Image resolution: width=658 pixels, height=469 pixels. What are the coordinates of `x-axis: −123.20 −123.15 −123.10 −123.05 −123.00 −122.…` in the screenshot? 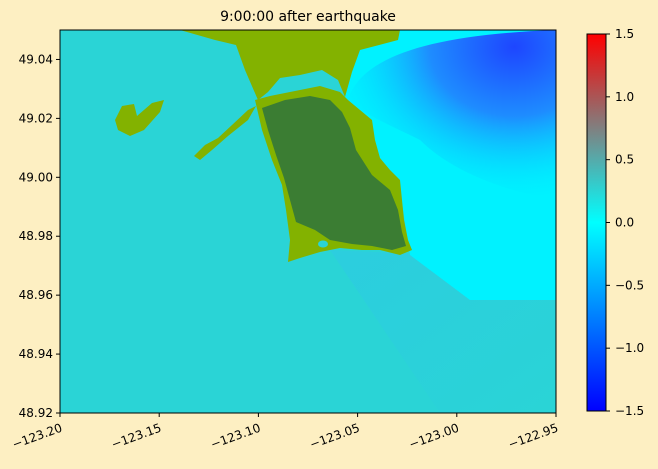 It's located at (285, 432).